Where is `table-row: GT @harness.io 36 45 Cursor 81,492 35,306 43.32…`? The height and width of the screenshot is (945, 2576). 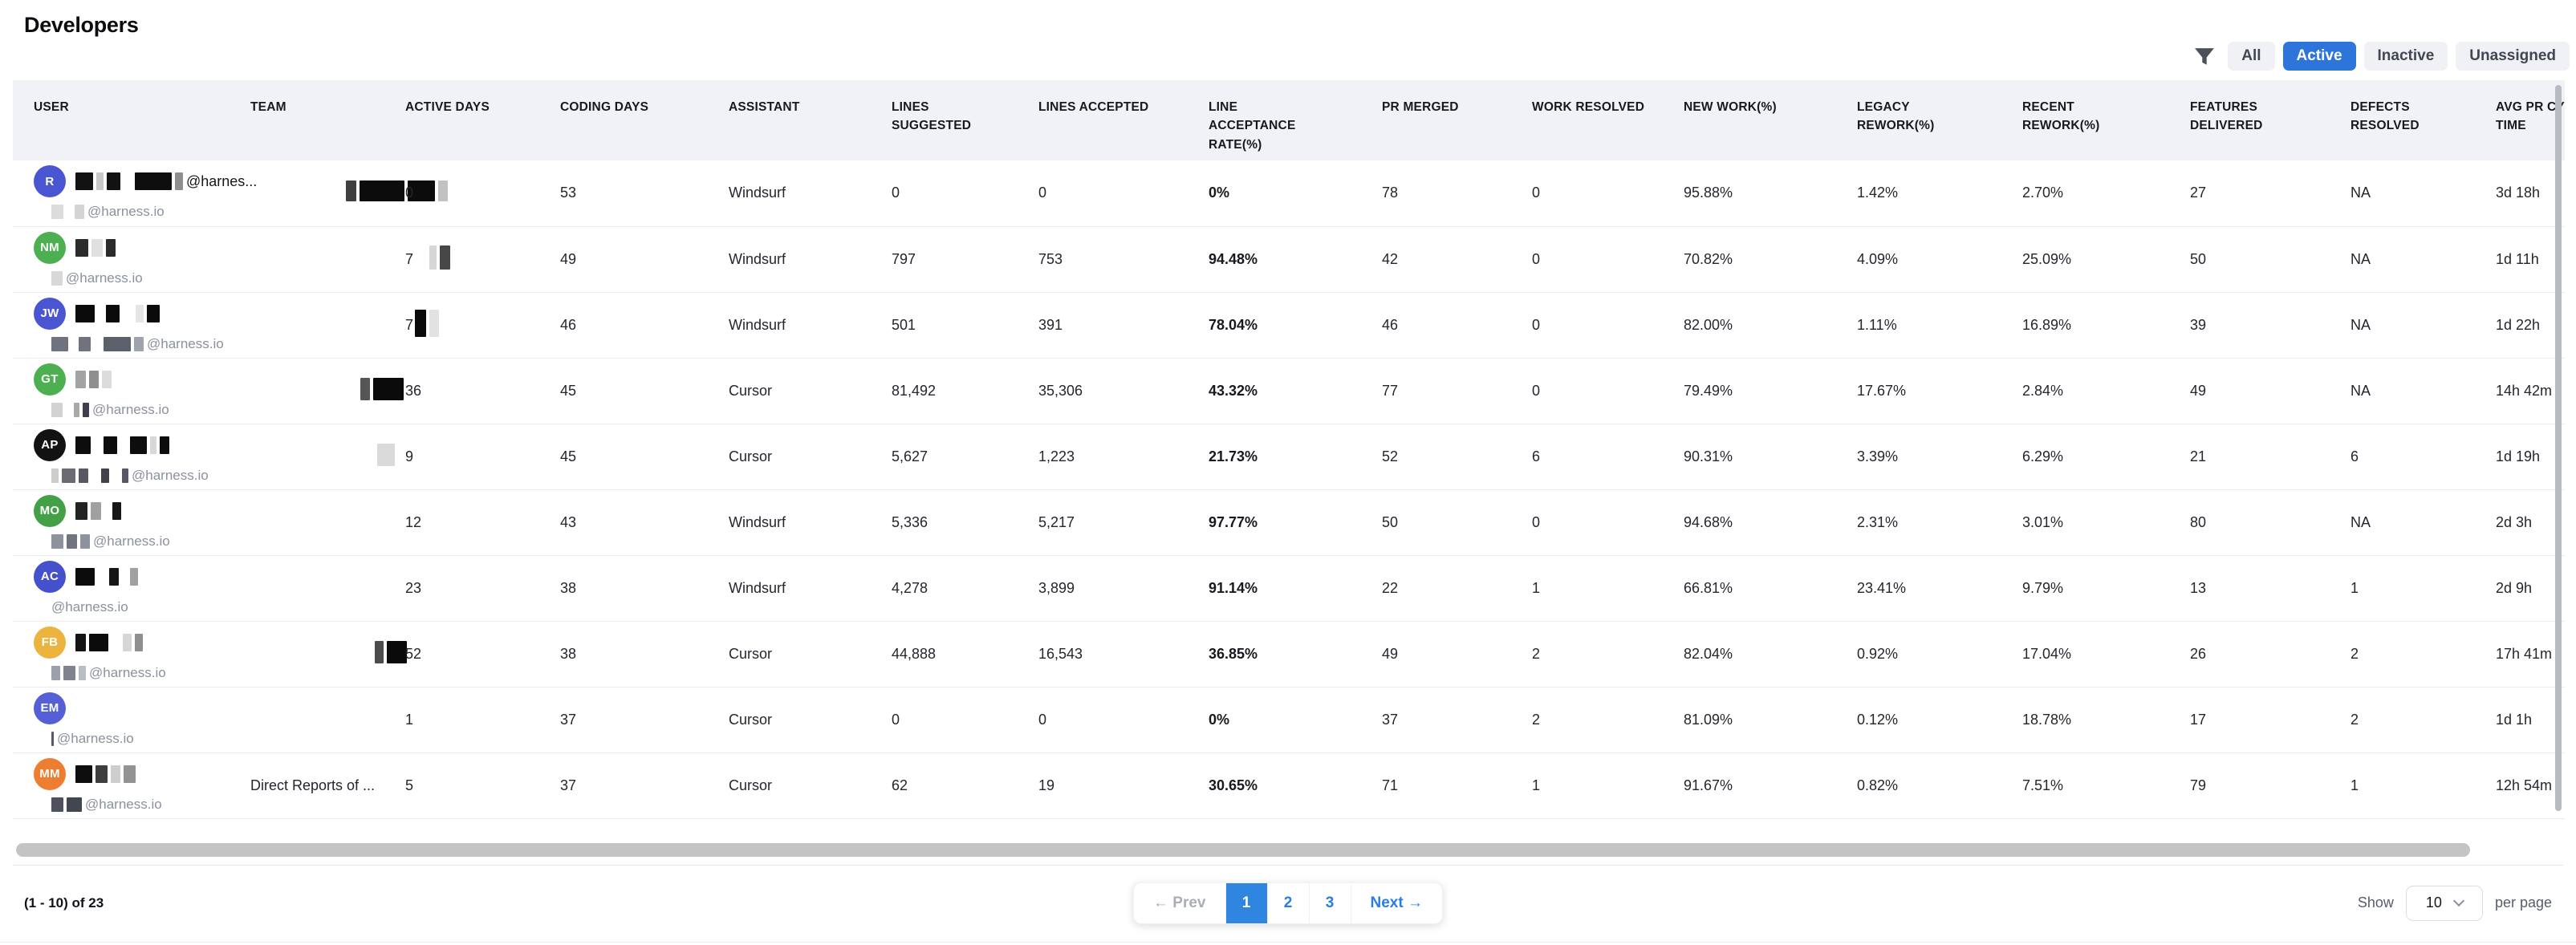 table-row: GT @harness.io 36 45 Cursor 81,492 35,306 43.32… is located at coordinates (1289, 390).